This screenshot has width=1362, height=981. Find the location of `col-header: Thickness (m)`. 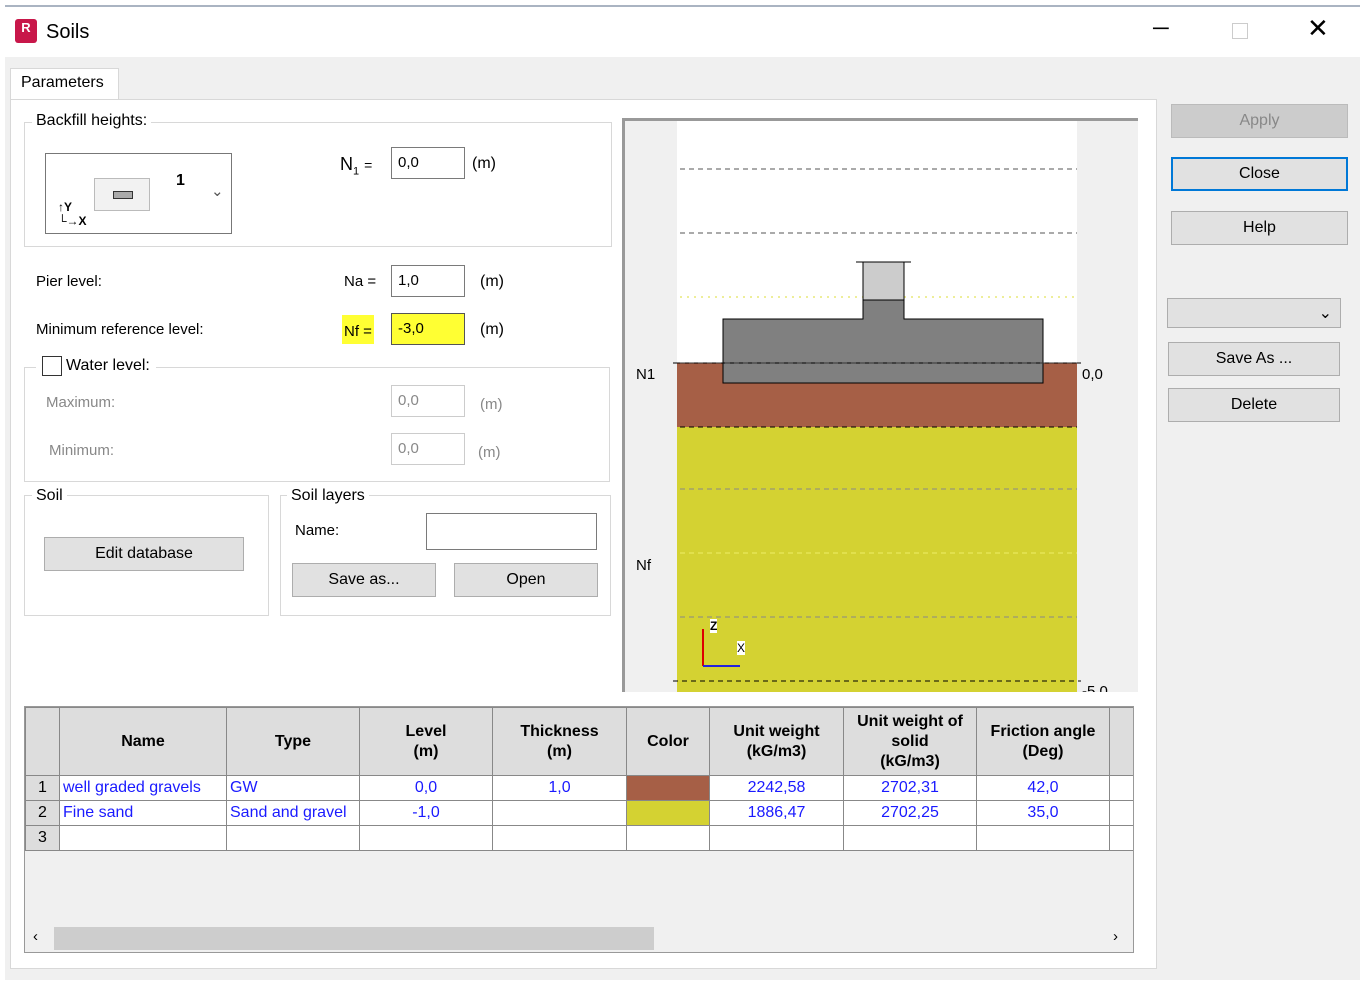

col-header: Thickness (m) is located at coordinates (559, 741).